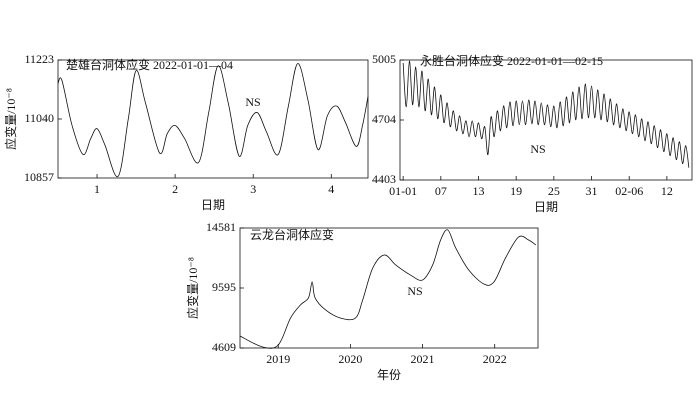  What do you see at coordinates (253, 189) in the screenshot?
I see `x-tick-label: 3` at bounding box center [253, 189].